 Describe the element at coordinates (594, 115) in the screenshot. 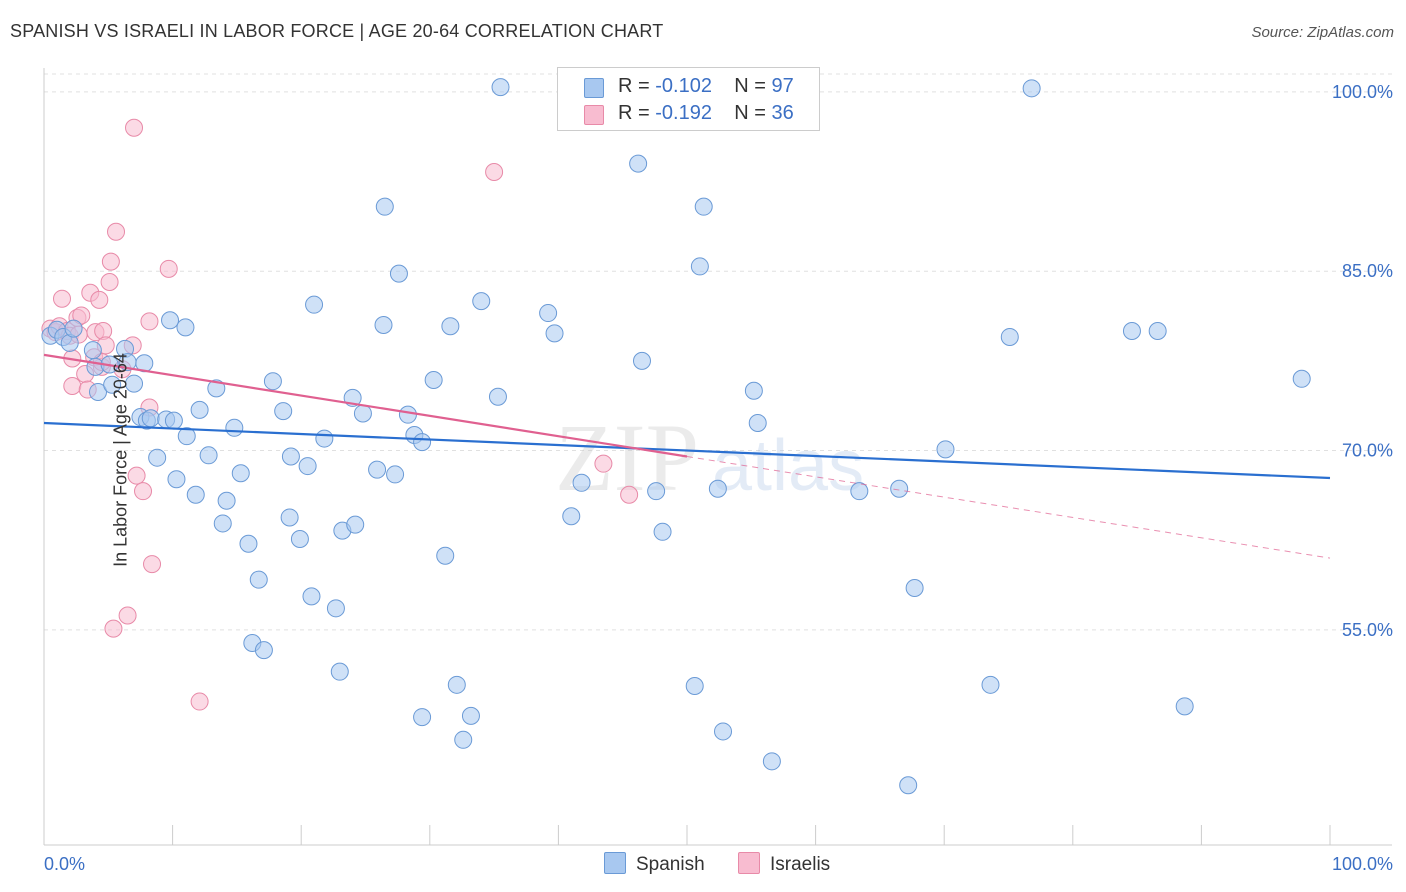

I see `legend-swatch-israelis` at that location.